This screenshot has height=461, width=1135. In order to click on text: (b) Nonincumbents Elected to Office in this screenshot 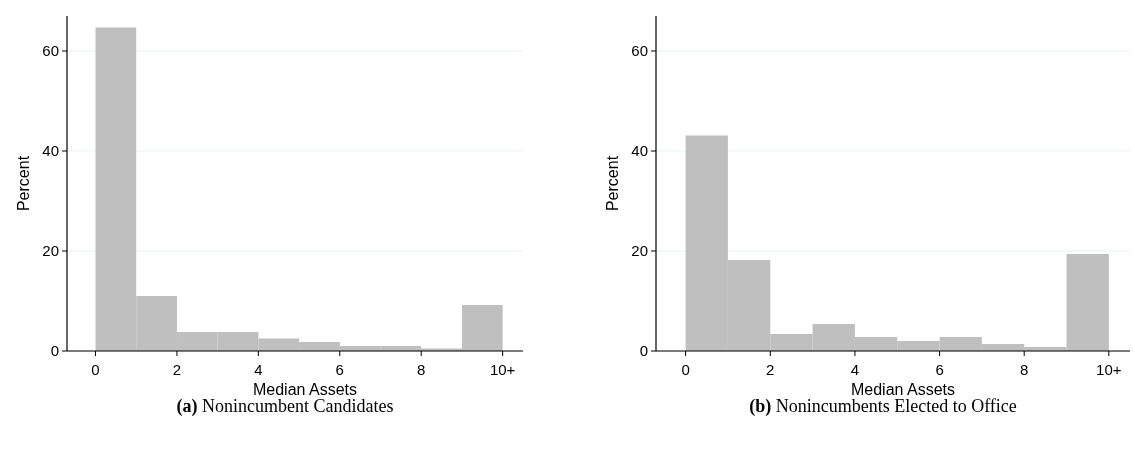, I will do `click(883, 406)`.